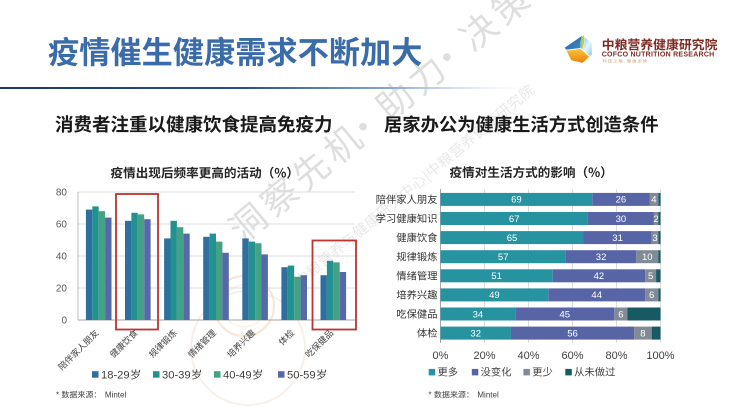  I want to click on svg-text: 49, so click(494, 295).